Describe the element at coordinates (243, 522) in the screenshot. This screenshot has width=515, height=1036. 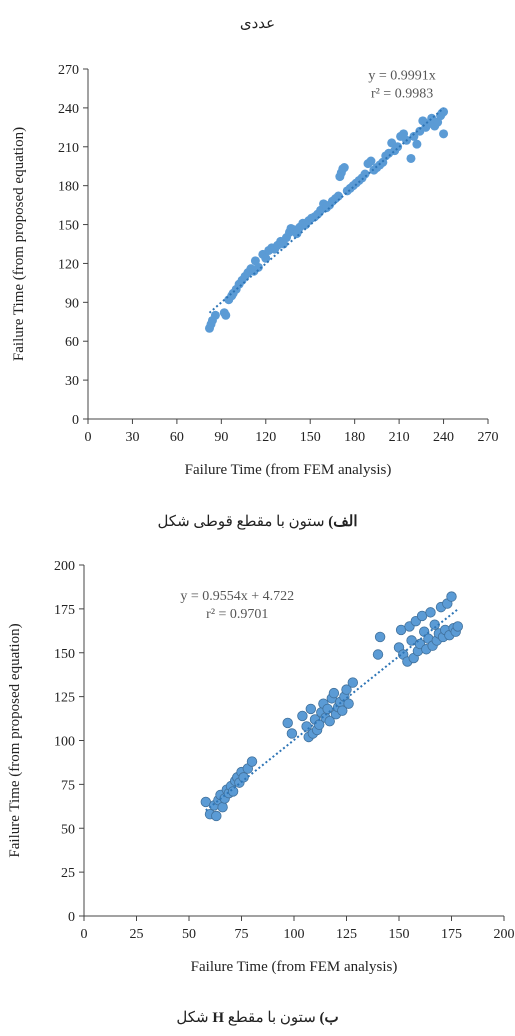
I see `caption-a-text: ستون با مقطع قوطی شکل` at that location.